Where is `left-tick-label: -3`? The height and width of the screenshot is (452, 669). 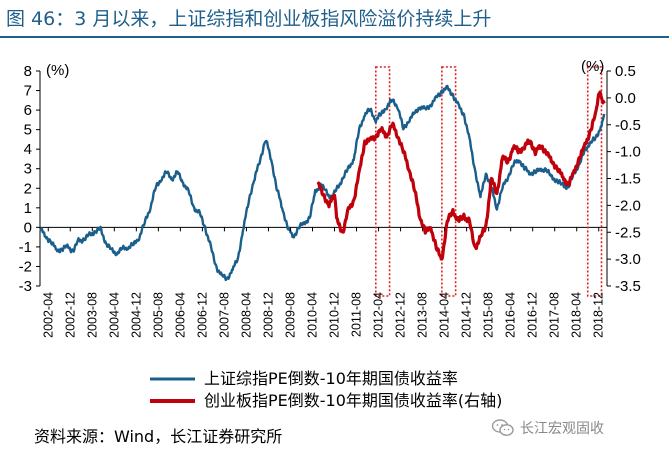 left-tick-label: -3 is located at coordinates (25, 286).